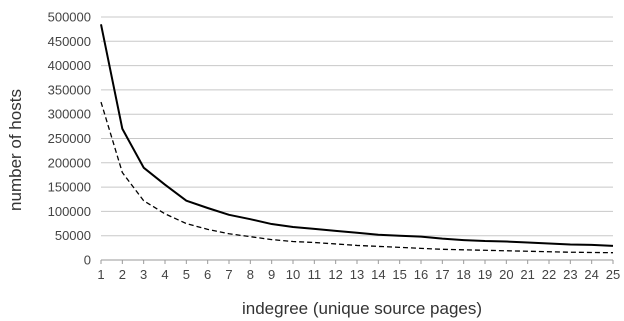 The height and width of the screenshot is (321, 624). Describe the element at coordinates (549, 274) in the screenshot. I see `x-tick-label: 22` at that location.